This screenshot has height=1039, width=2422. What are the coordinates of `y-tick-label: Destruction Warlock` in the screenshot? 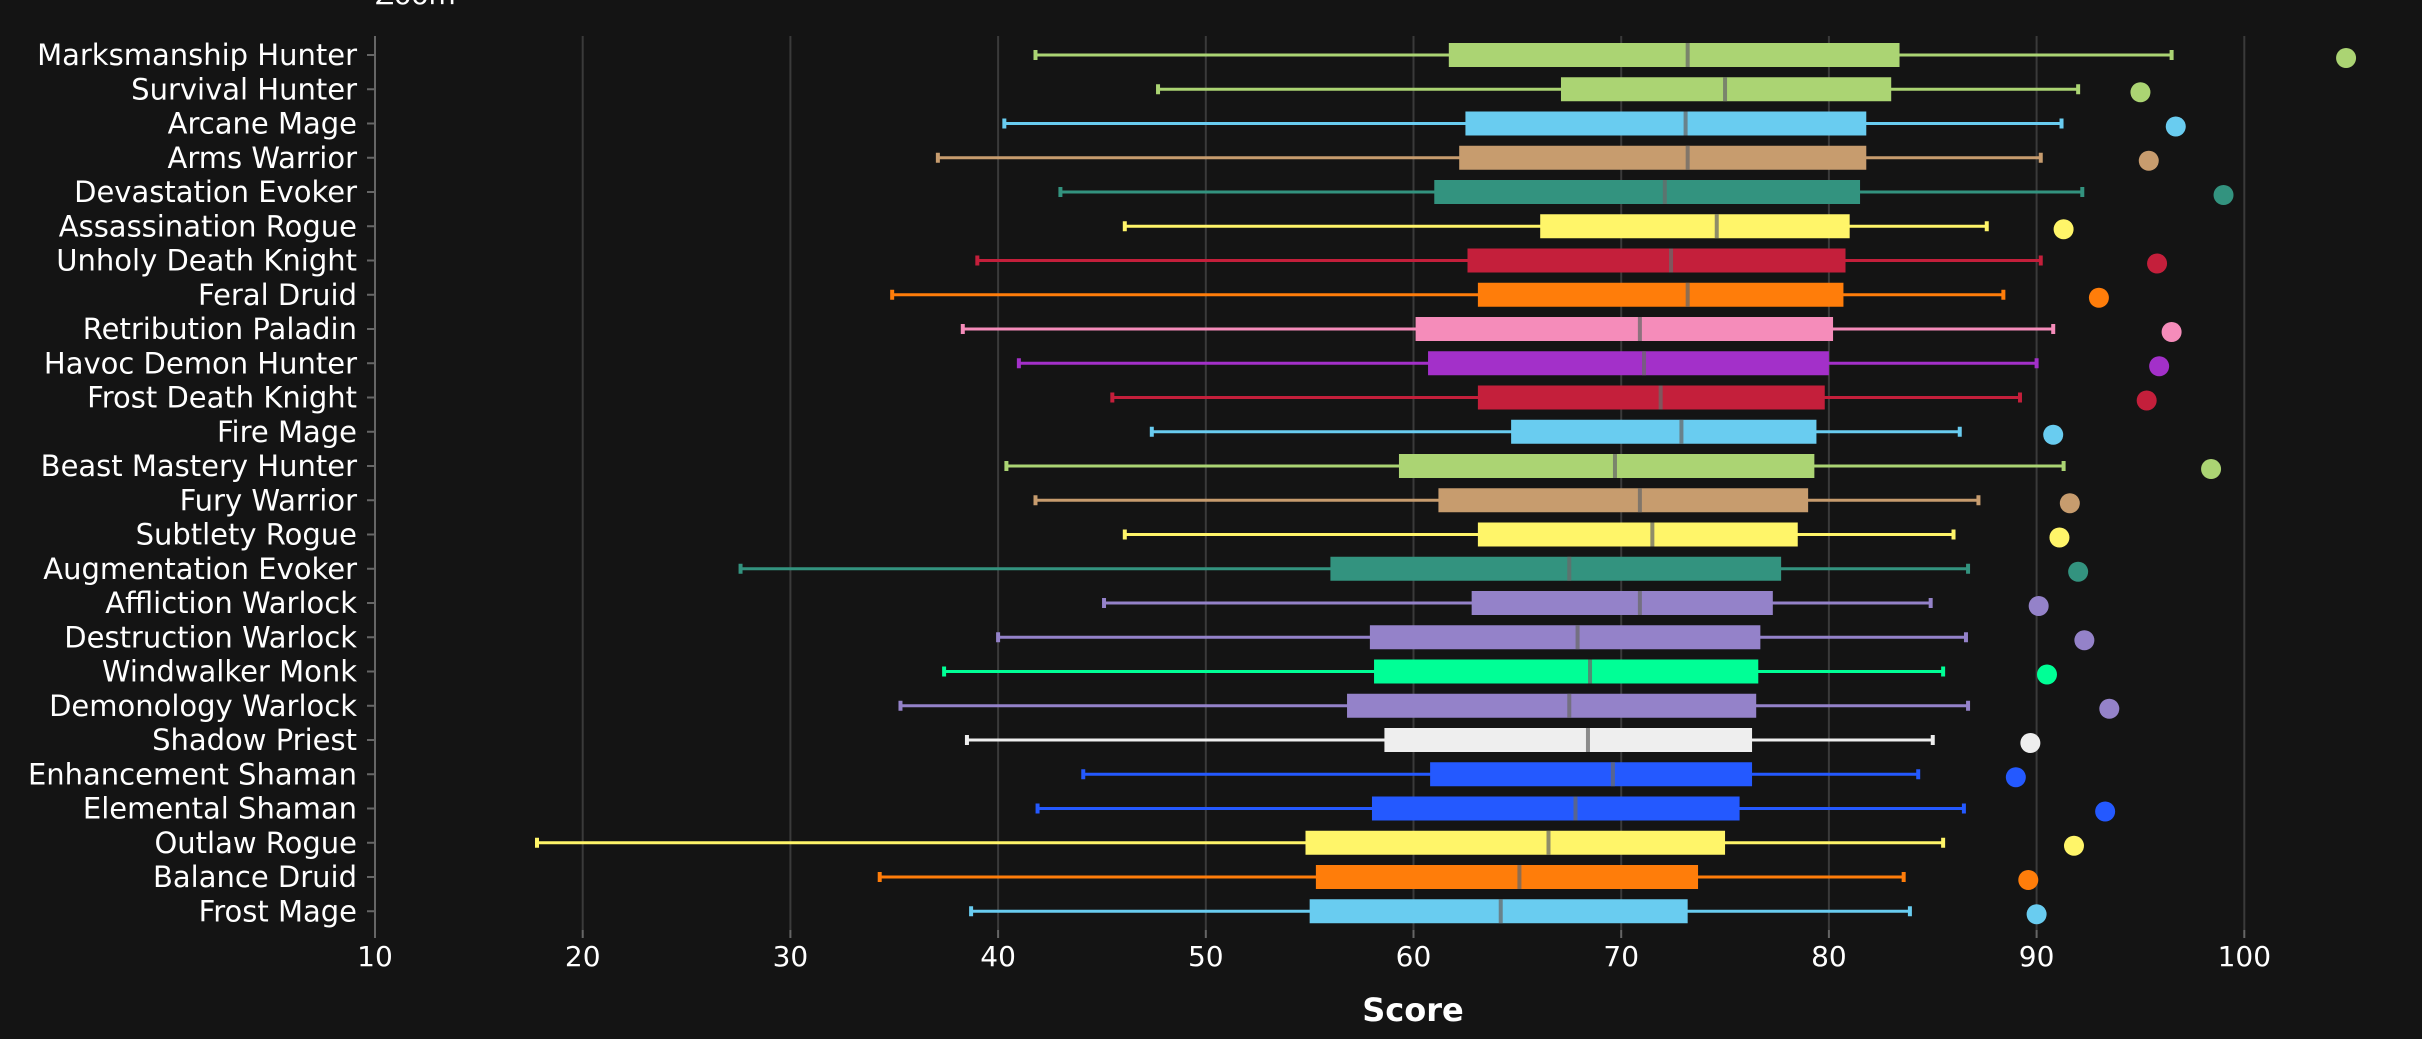 It's located at (210, 637).